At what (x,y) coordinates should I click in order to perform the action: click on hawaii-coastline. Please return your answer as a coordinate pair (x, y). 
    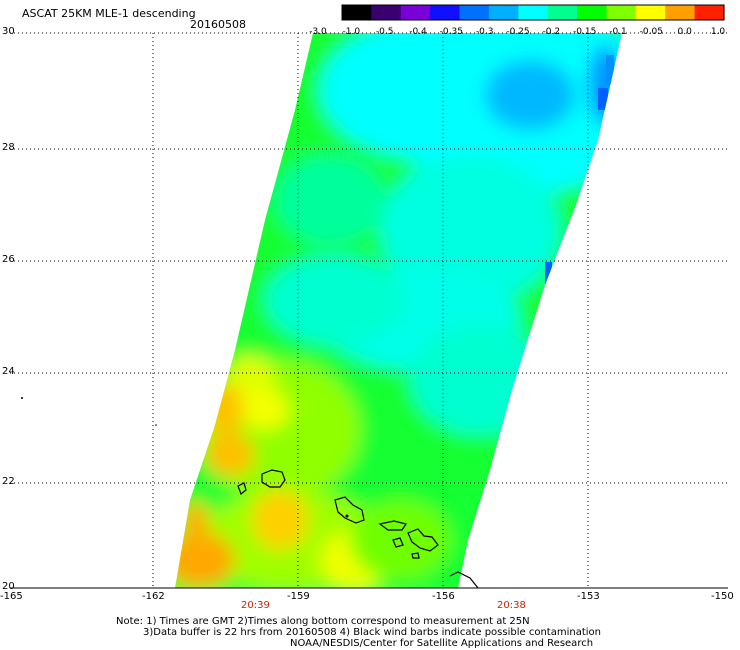
    Looking at the image, I should click on (464, 579).